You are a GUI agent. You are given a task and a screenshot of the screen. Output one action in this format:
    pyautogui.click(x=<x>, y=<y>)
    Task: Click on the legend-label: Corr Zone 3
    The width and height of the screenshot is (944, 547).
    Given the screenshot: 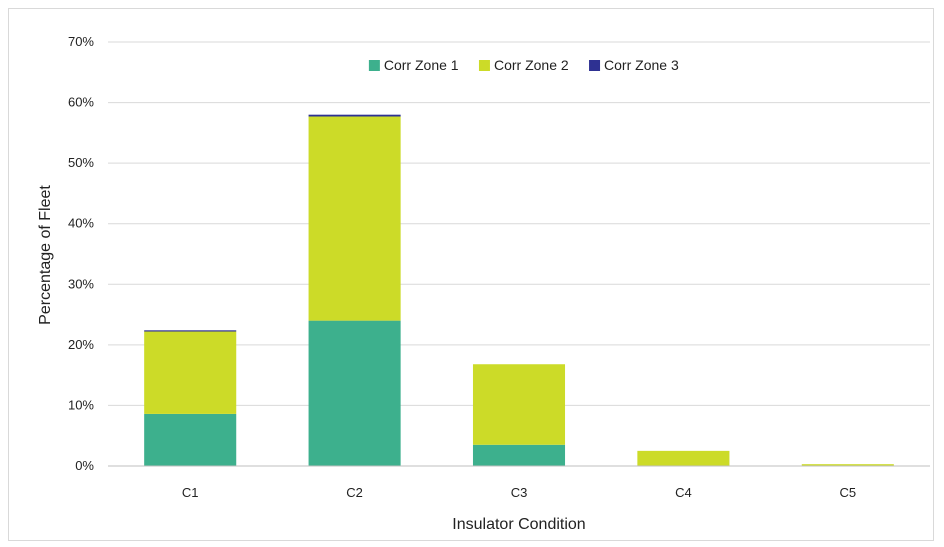 What is the action you would take?
    pyautogui.click(x=641, y=65)
    